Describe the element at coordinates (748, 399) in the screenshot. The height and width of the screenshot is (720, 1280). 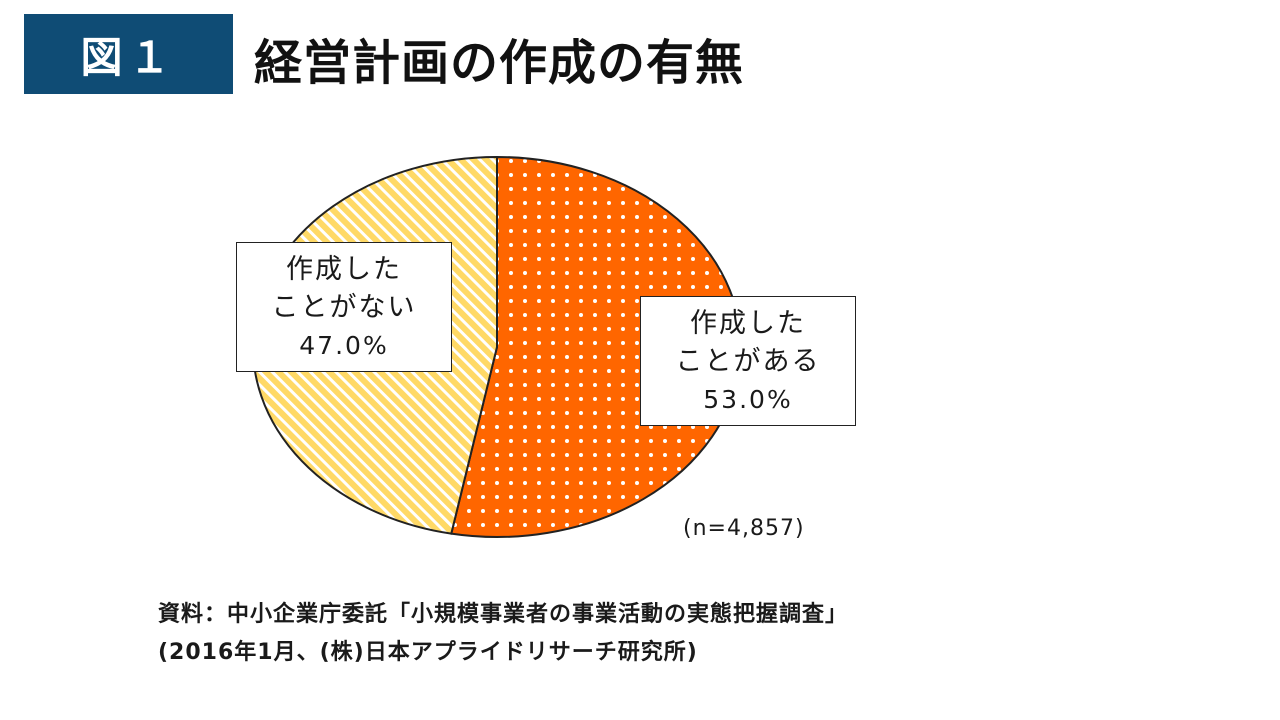
I see `slice-value-label: 53.0%` at that location.